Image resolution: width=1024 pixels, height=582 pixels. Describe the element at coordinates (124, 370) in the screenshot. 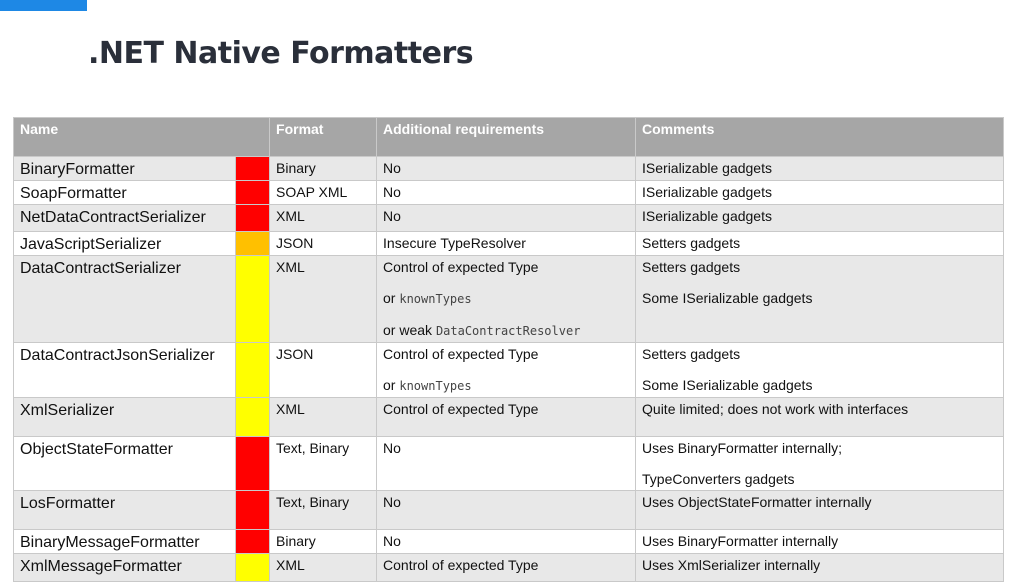

I see `formatter-name-cell: DataContractJsonSerializer` at that location.